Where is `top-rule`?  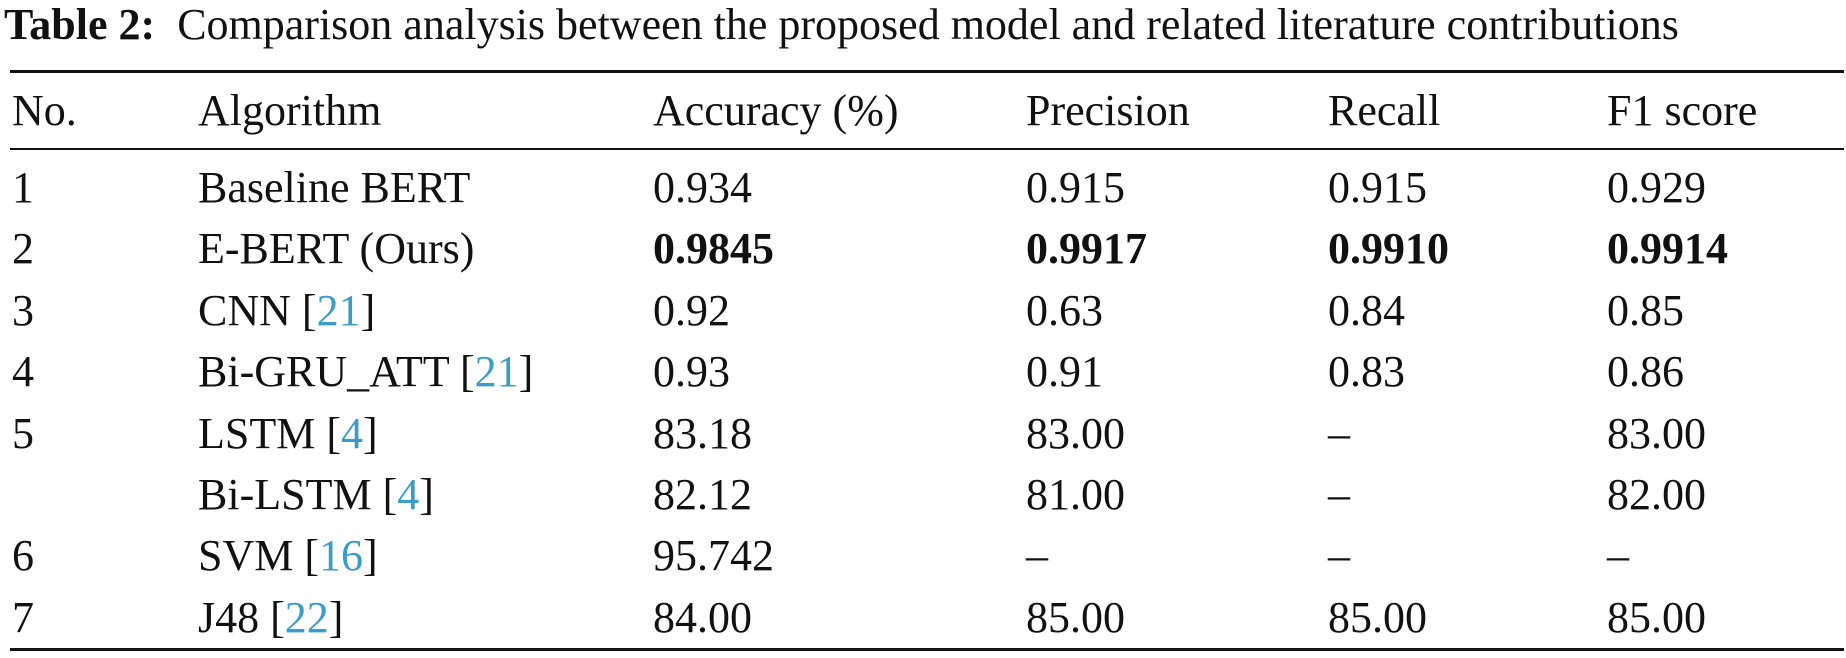 top-rule is located at coordinates (927, 71).